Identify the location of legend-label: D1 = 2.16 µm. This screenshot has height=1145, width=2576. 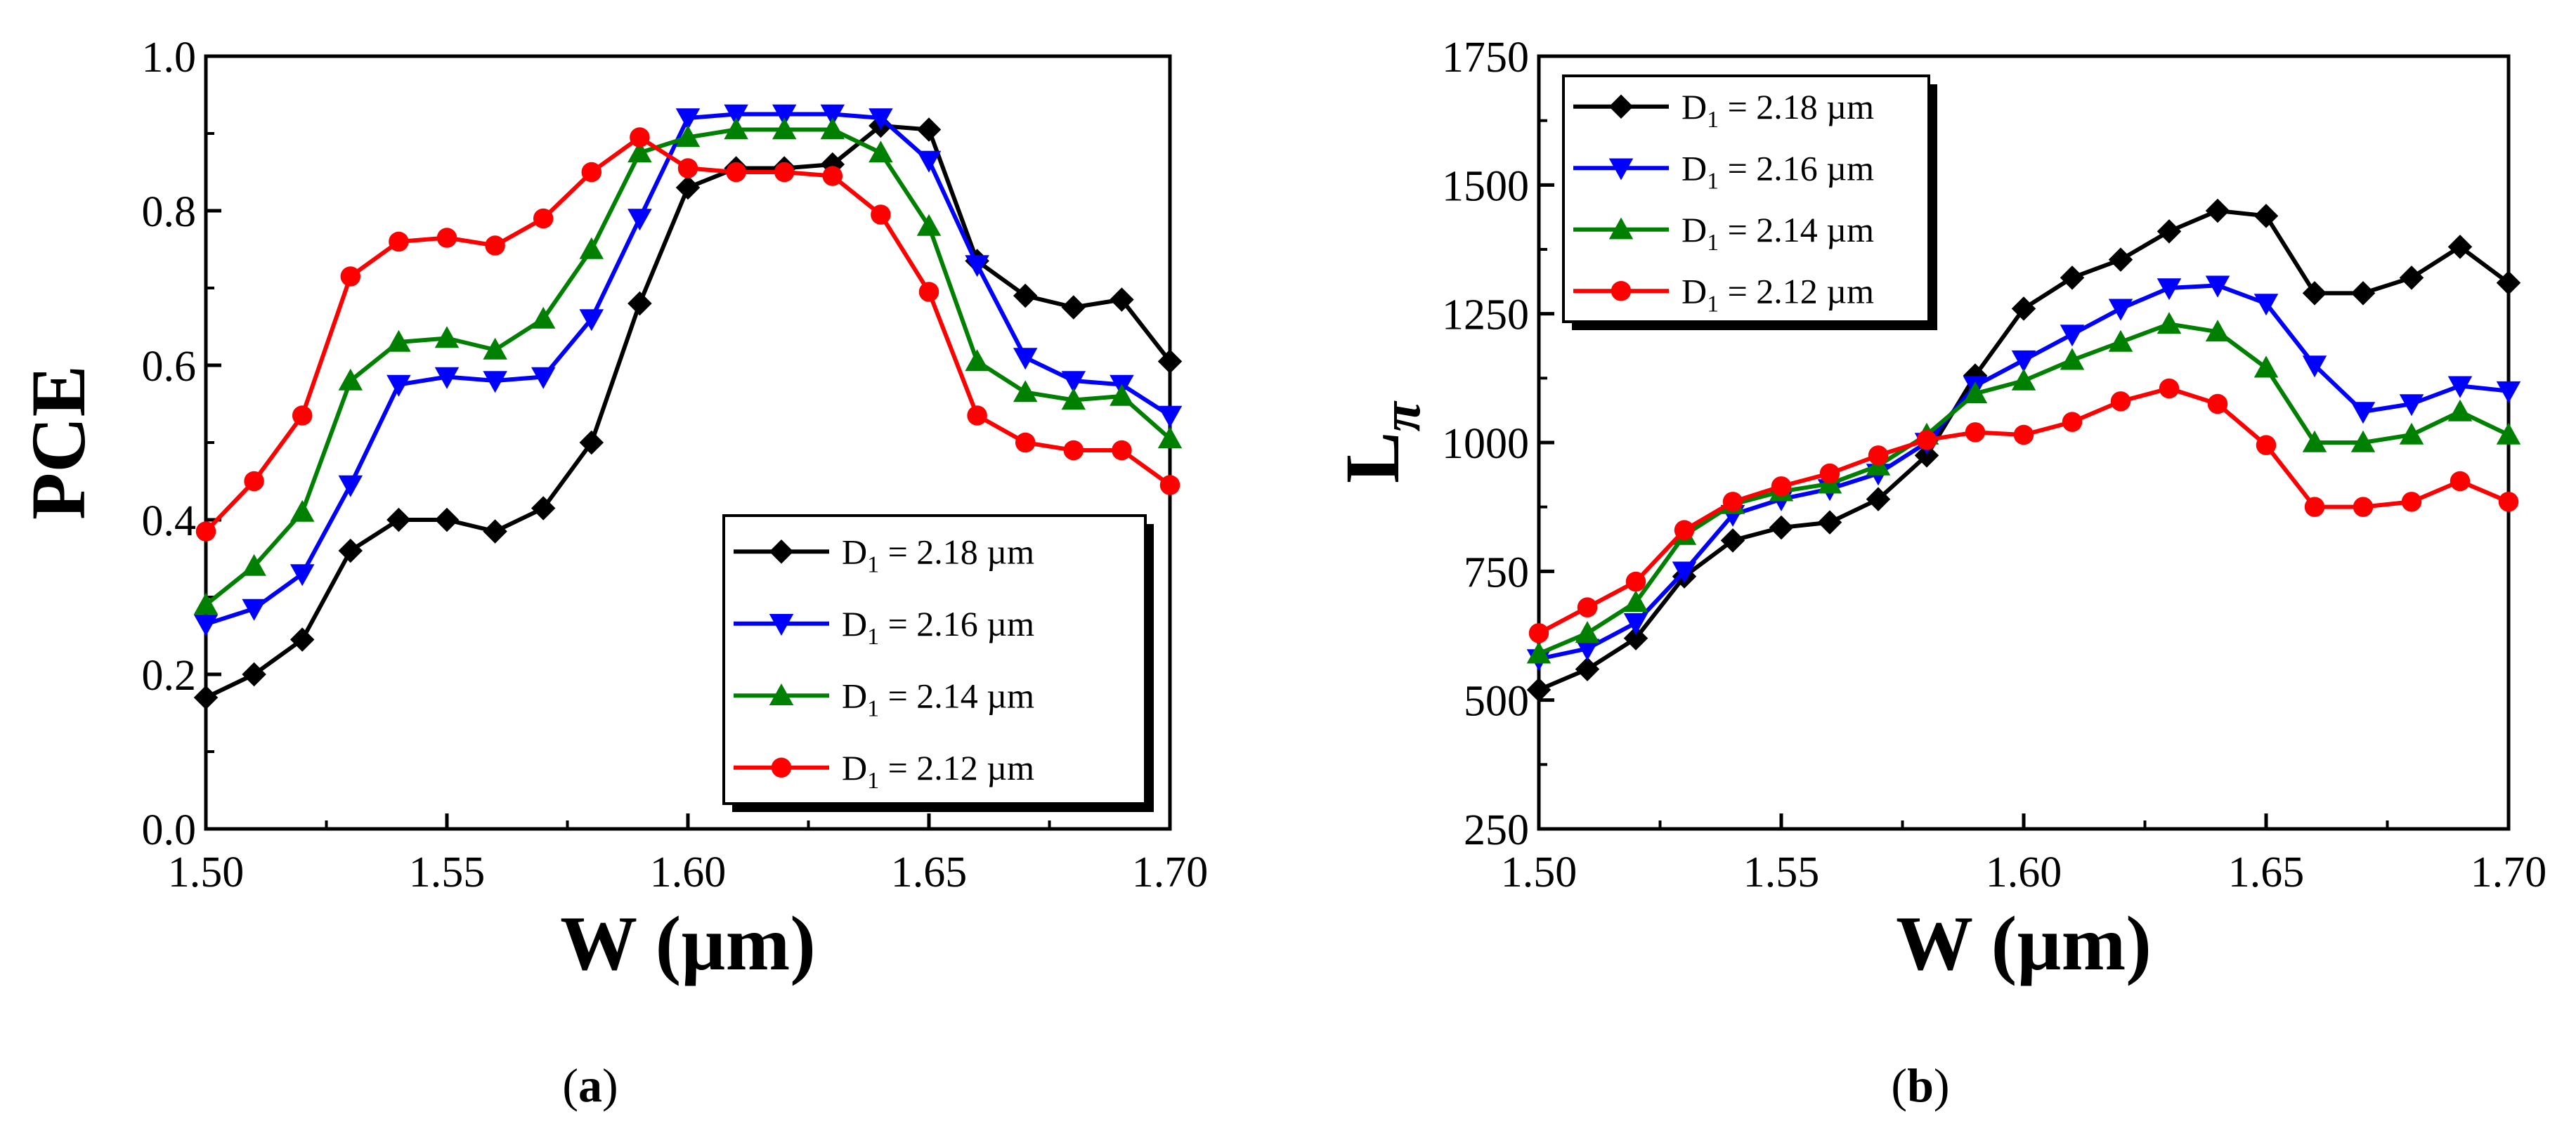
(938, 627).